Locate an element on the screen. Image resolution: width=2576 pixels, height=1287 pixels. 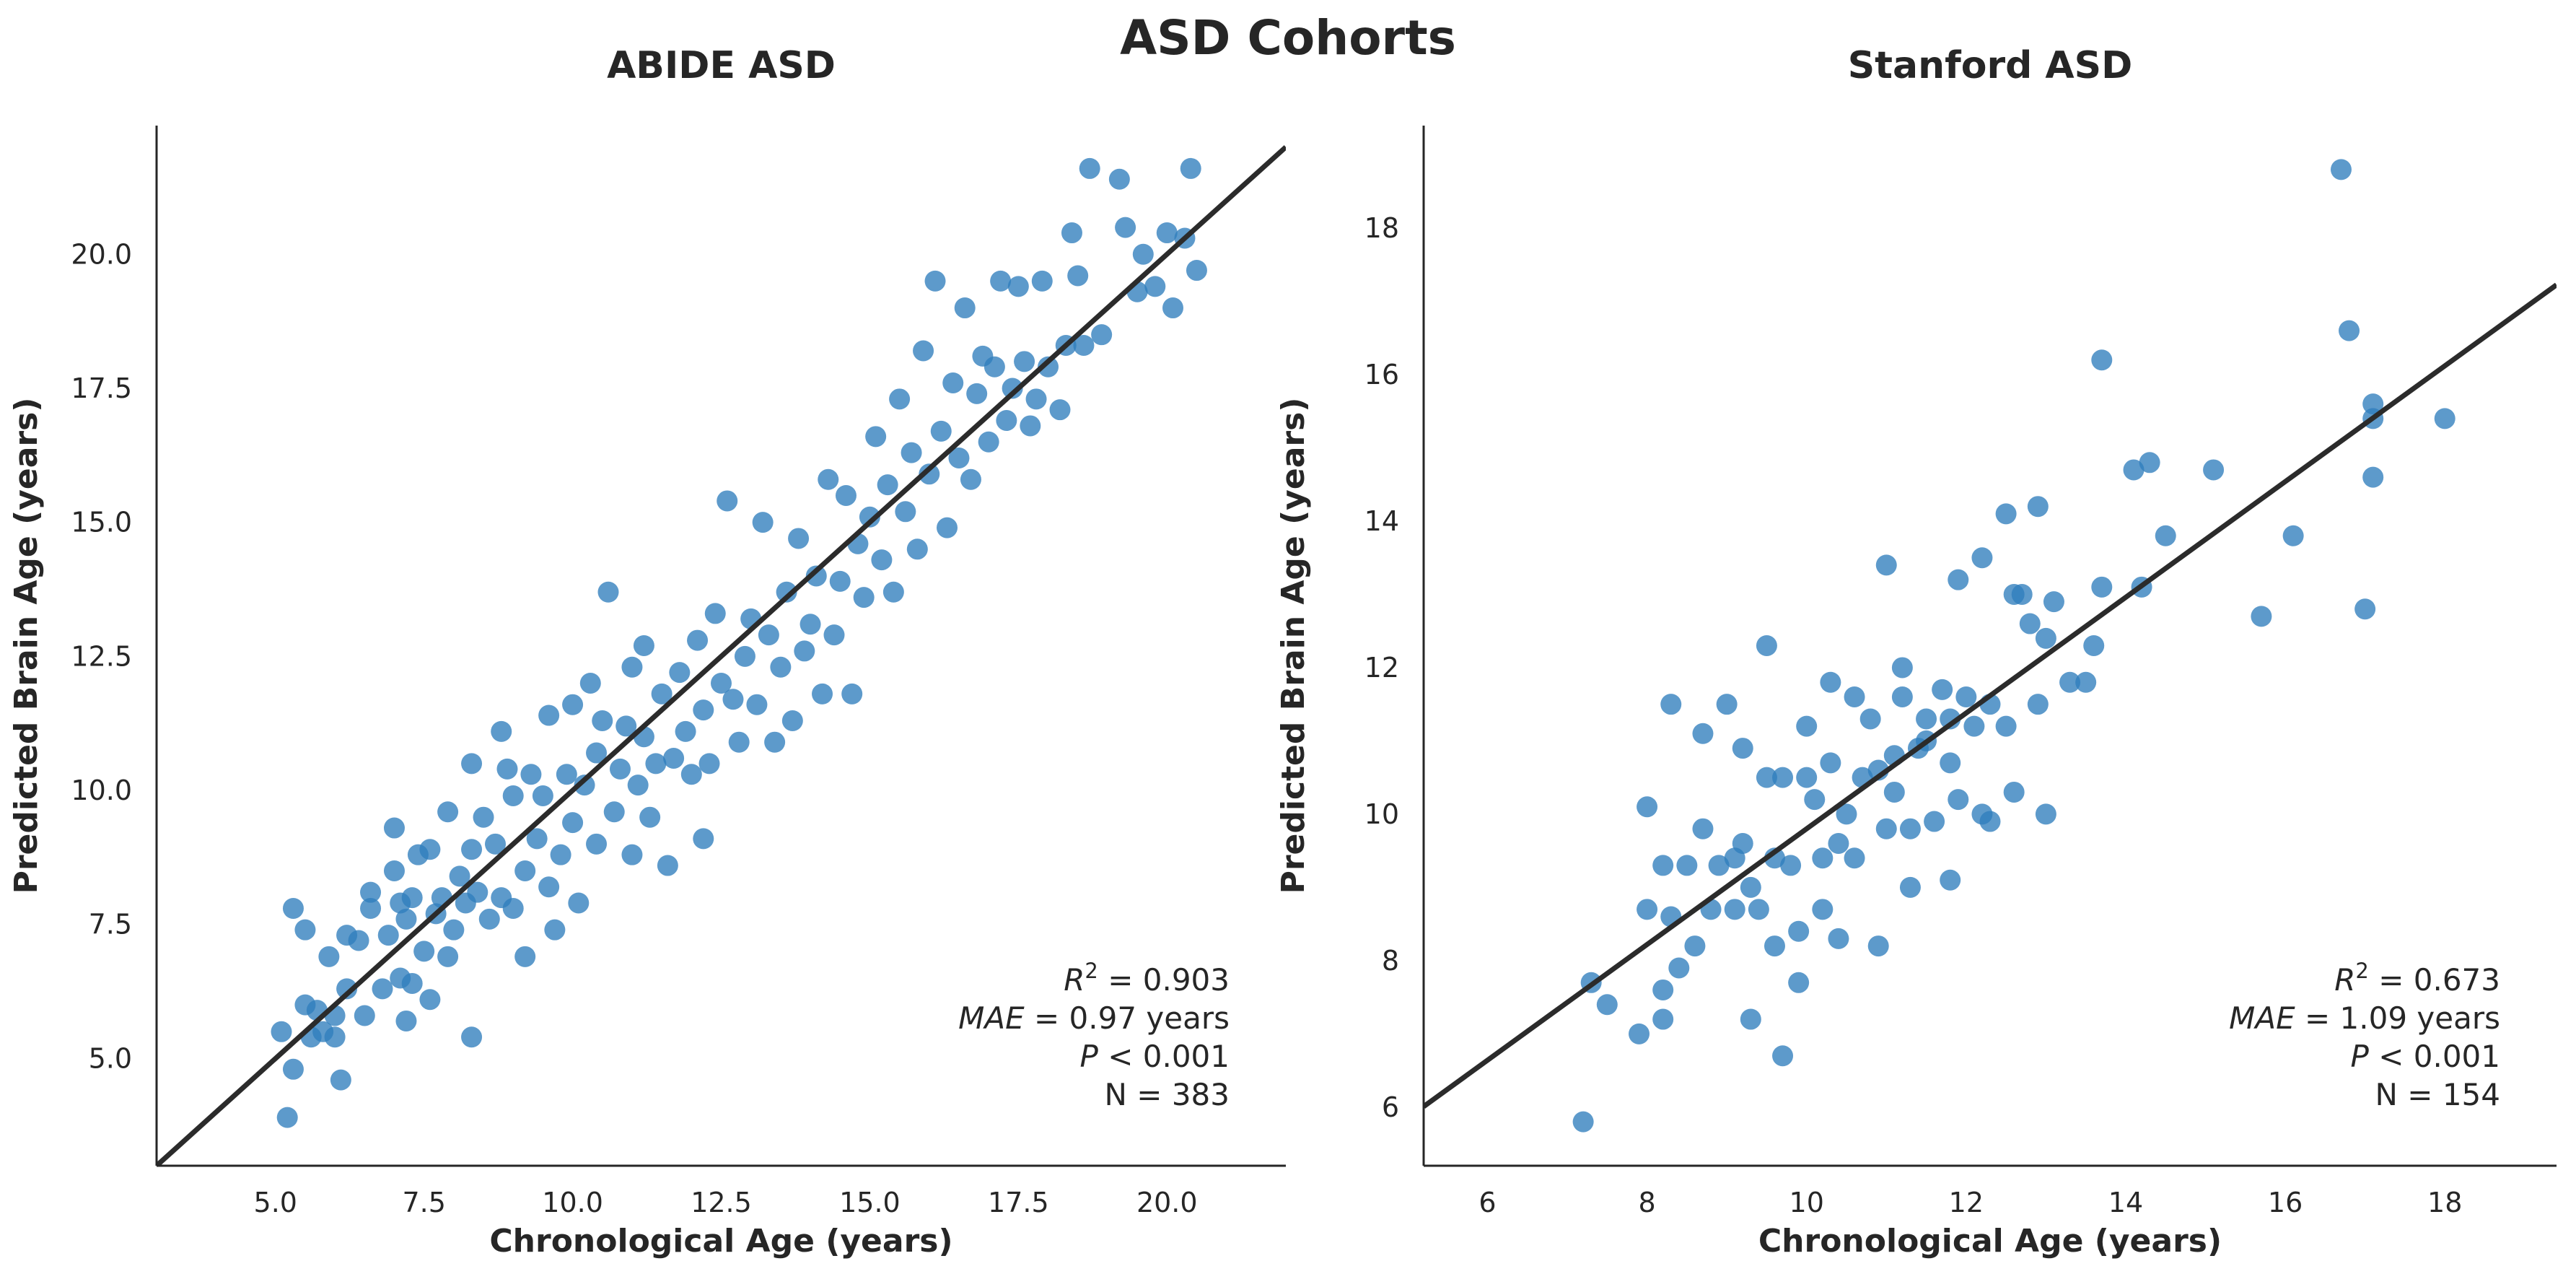
x-tick-label: 12 is located at coordinates (1966, 1202).